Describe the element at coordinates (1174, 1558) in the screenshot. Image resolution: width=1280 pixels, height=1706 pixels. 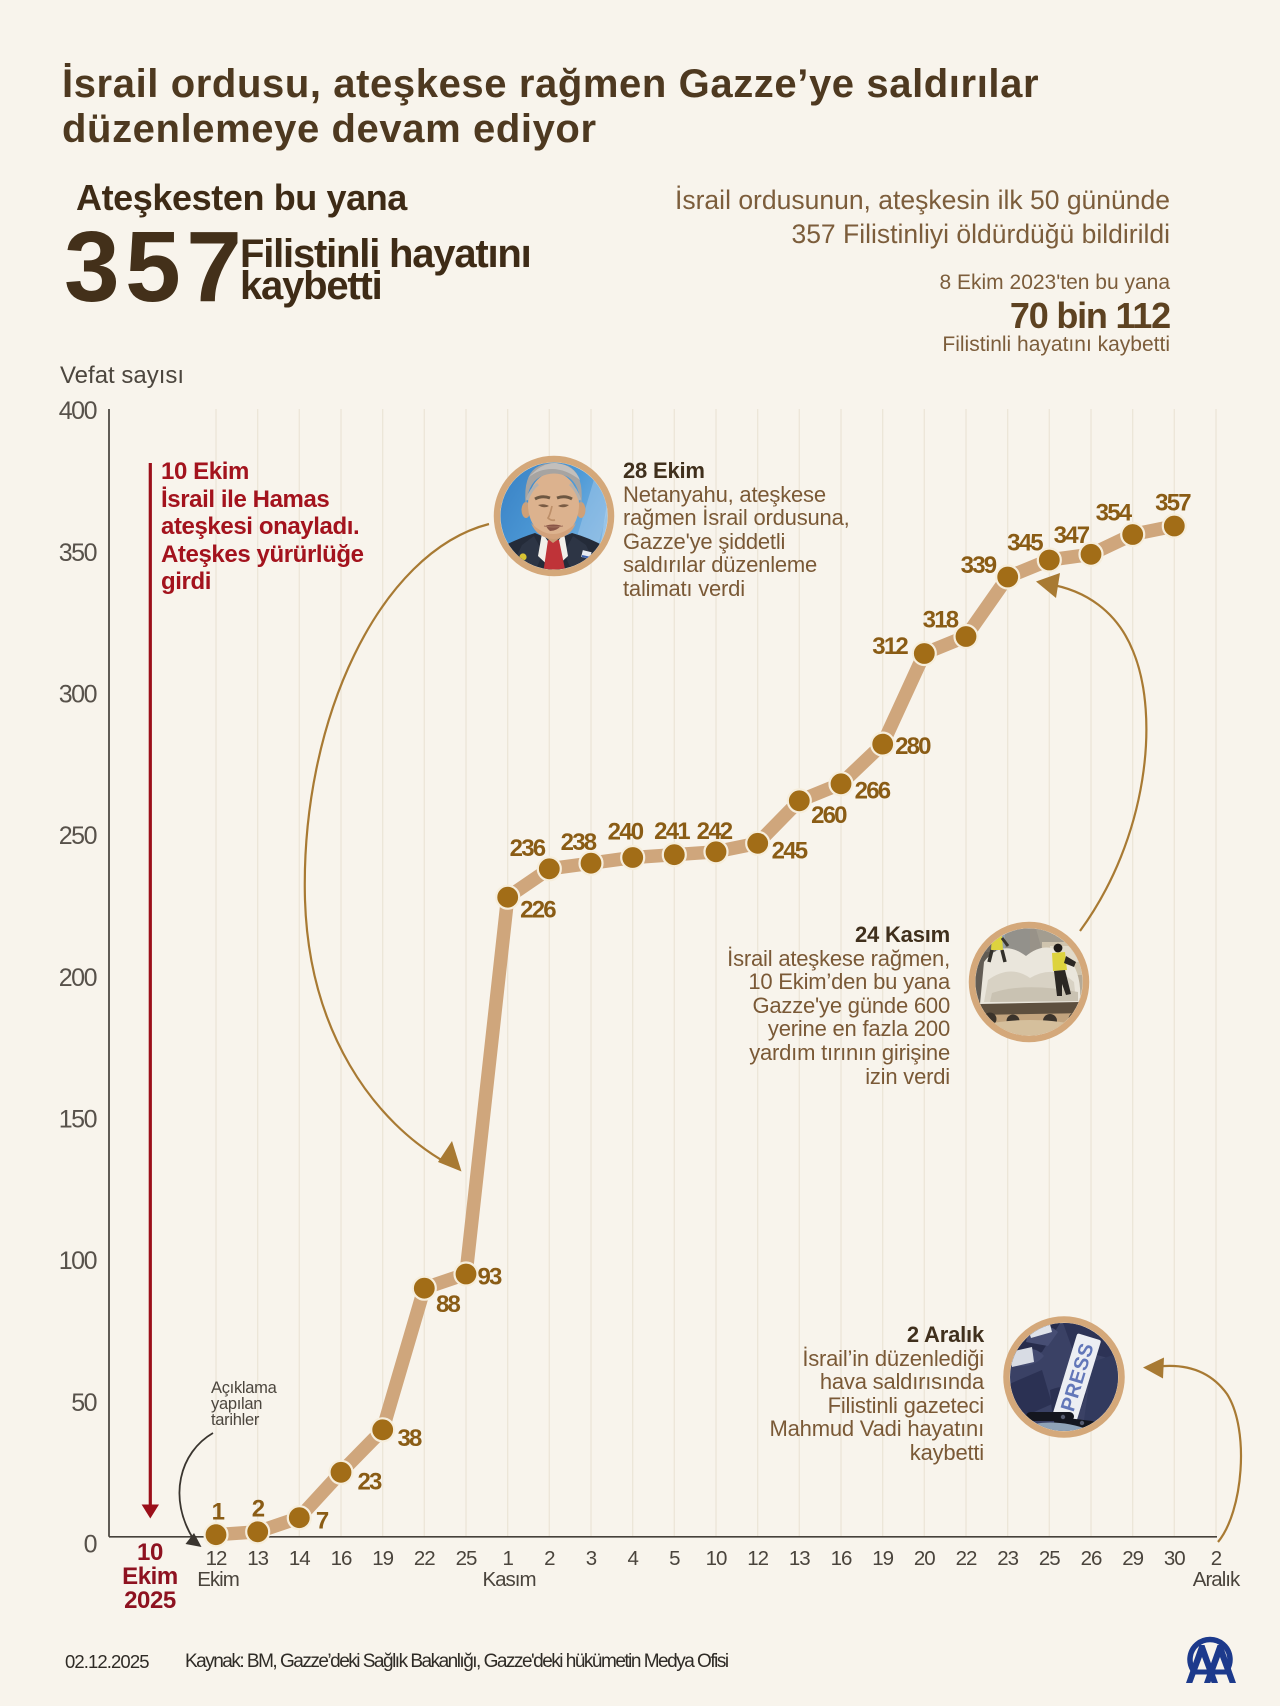
I see `svg-text: 30` at that location.